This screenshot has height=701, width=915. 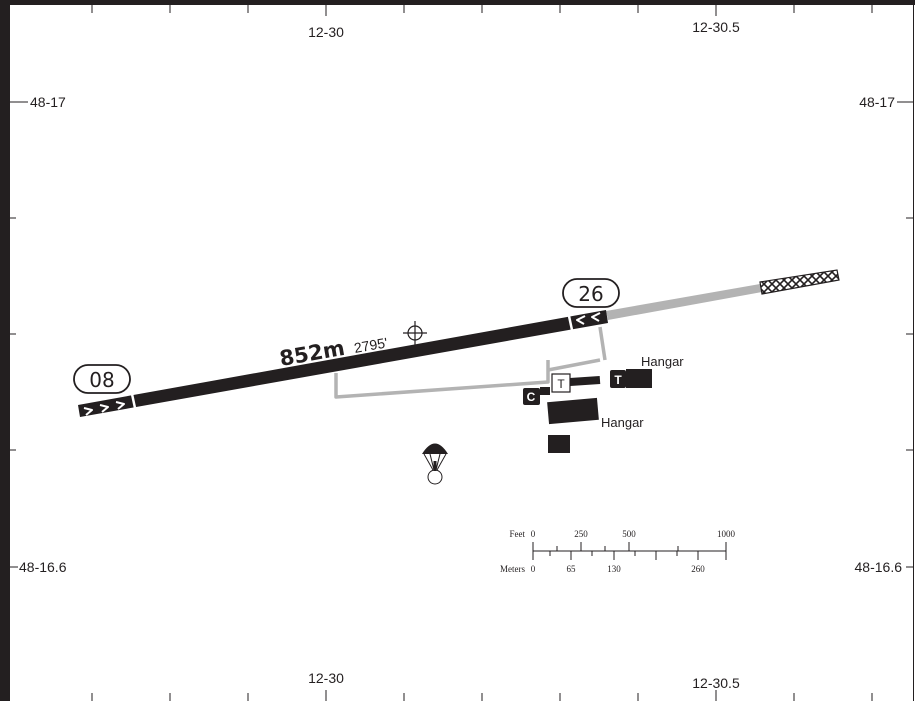 I want to click on scale-meters-tick-260: 260, so click(x=698, y=569).